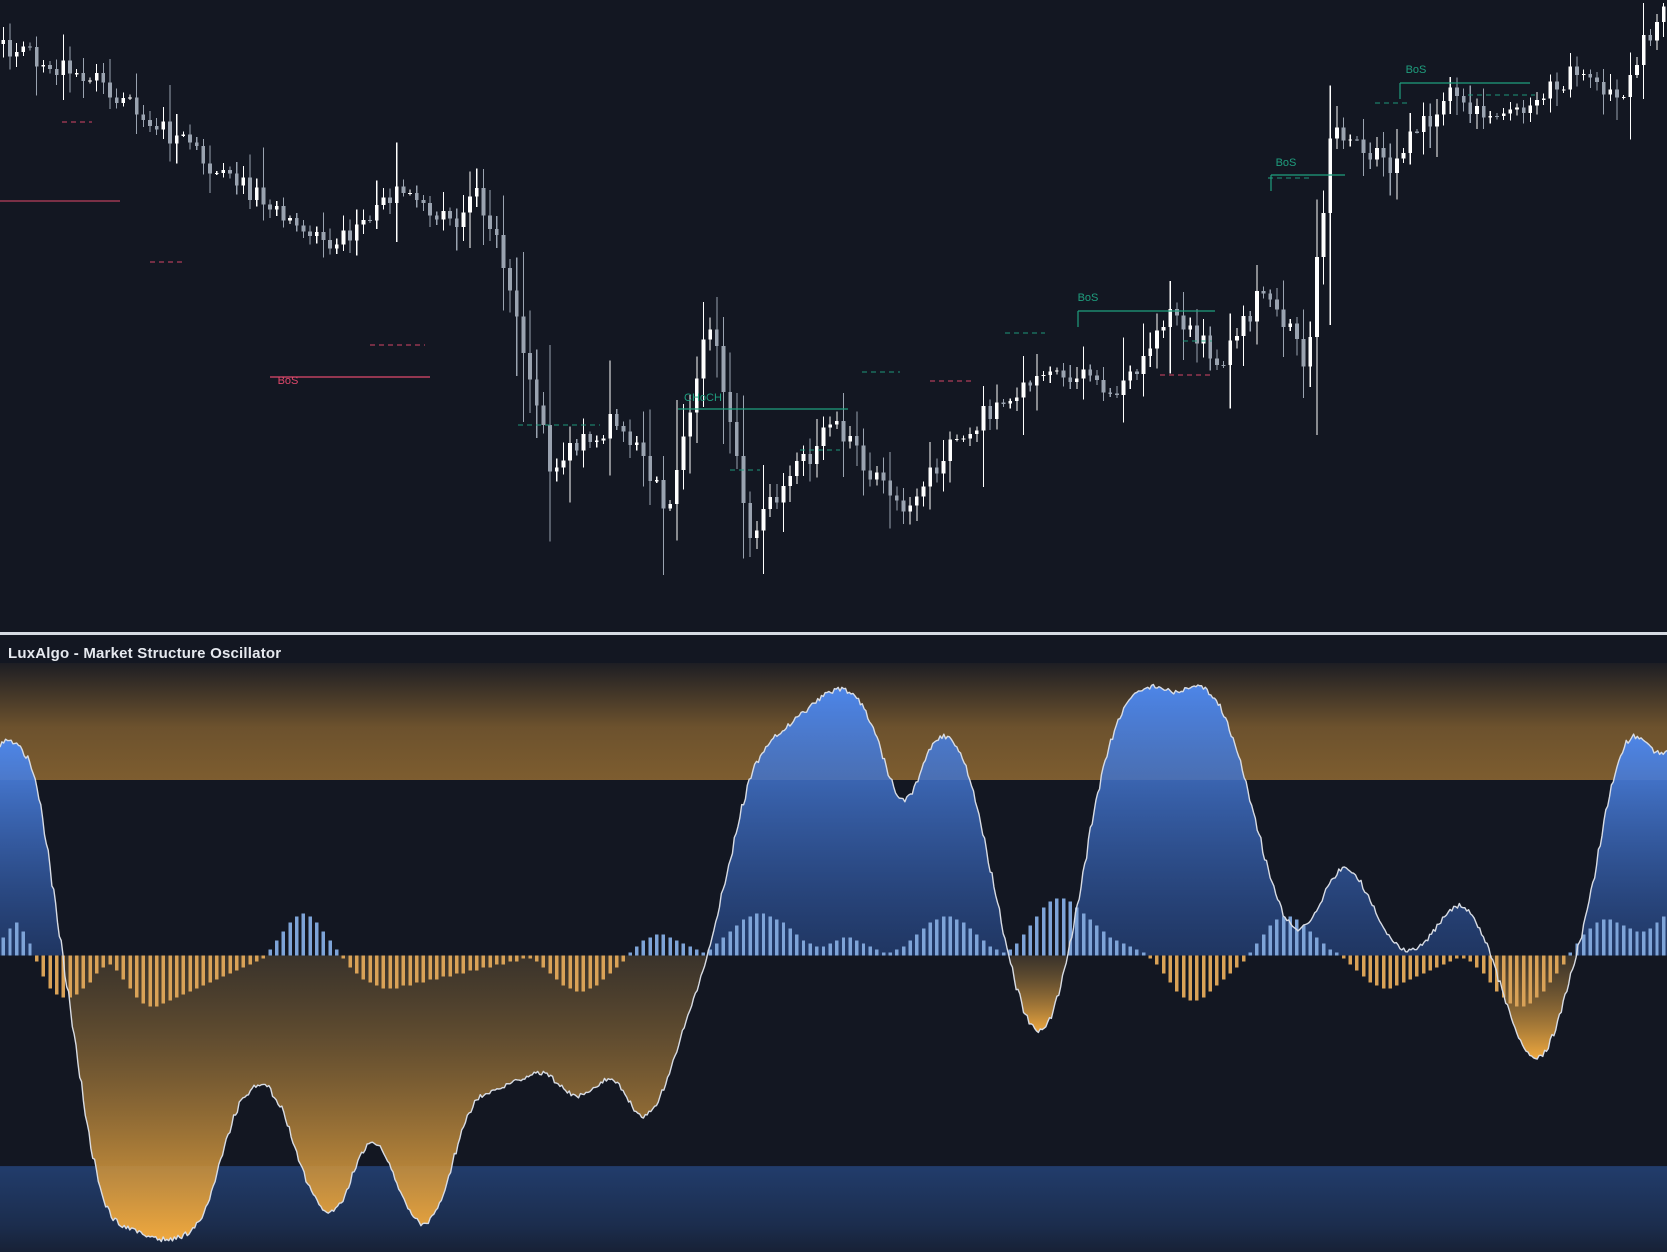  Describe the element at coordinates (288, 381) in the screenshot. I see `structure-label-bos-0: BoS` at that location.